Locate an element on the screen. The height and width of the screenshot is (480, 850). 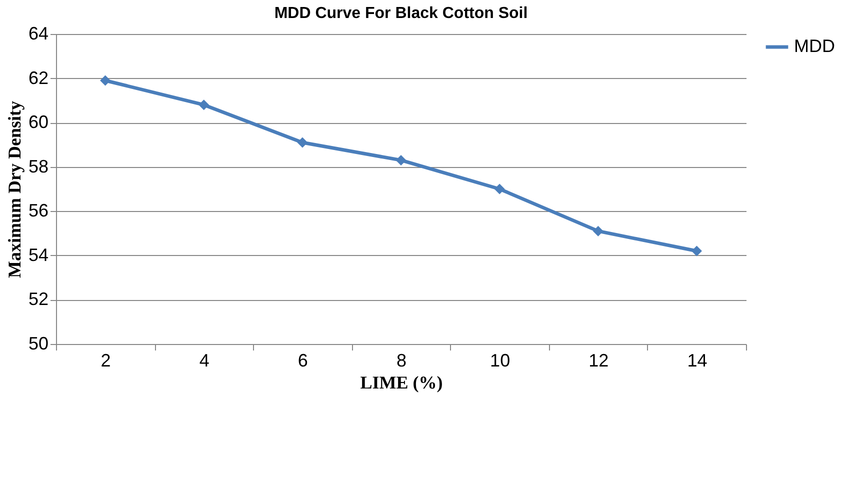
y-tick-label: 62 is located at coordinates (38, 78).